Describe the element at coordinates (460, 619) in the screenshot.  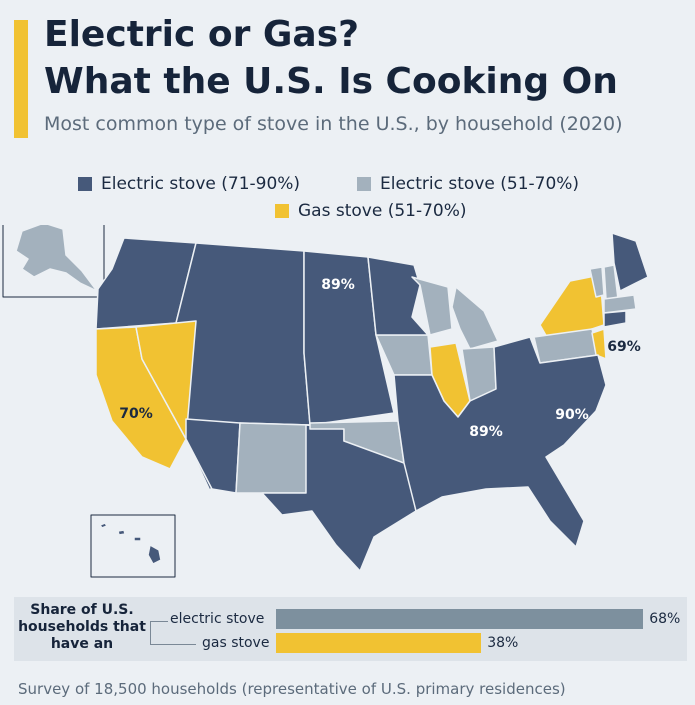
I see `bar-electric` at that location.